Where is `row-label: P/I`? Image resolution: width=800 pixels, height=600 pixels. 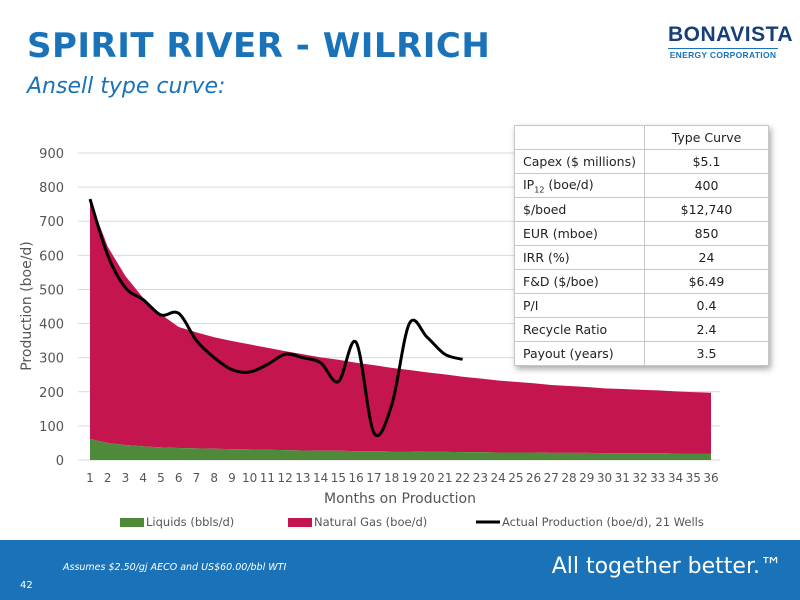
row-label: P/I is located at coordinates (579, 305).